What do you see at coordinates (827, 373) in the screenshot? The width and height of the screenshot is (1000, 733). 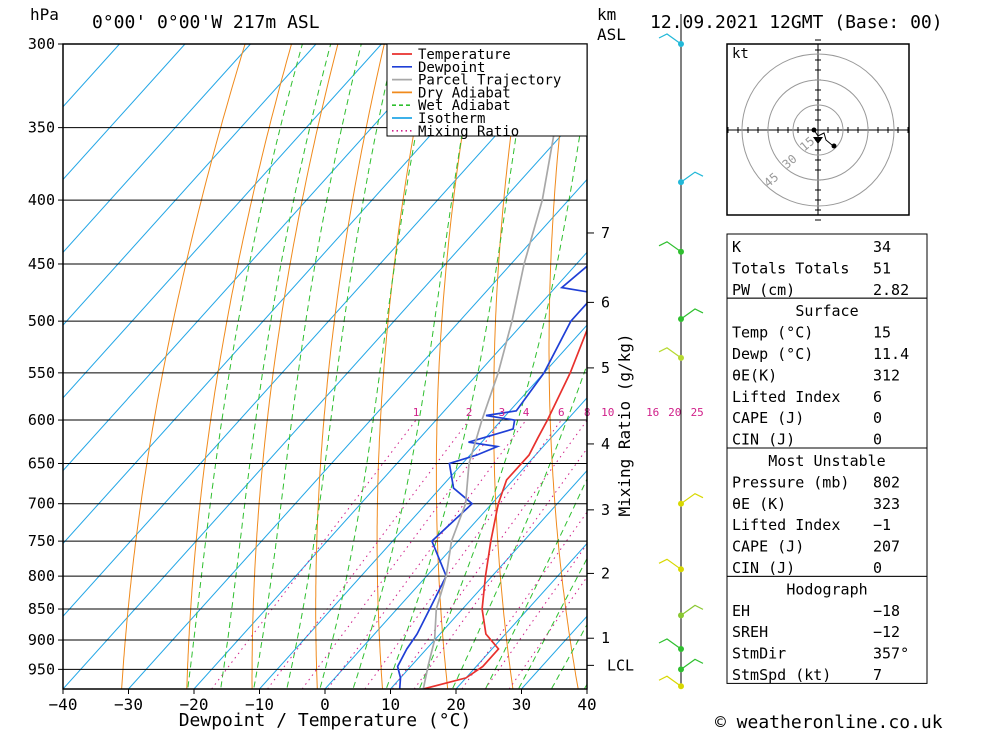 I see `surface-box` at bounding box center [827, 373].